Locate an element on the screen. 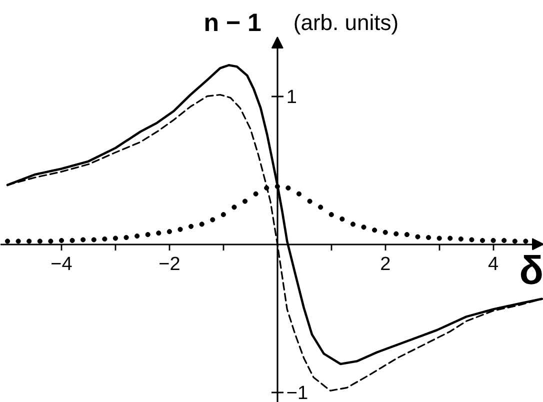 This screenshot has width=543, height=402. y-tick-label: 1 is located at coordinates (291, 97).